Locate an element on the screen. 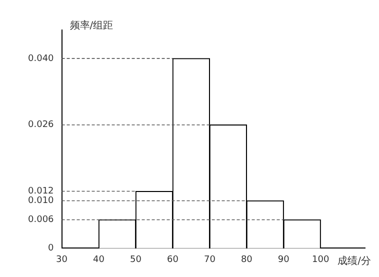  y-axis-title: 频率/组距 is located at coordinates (92, 26).